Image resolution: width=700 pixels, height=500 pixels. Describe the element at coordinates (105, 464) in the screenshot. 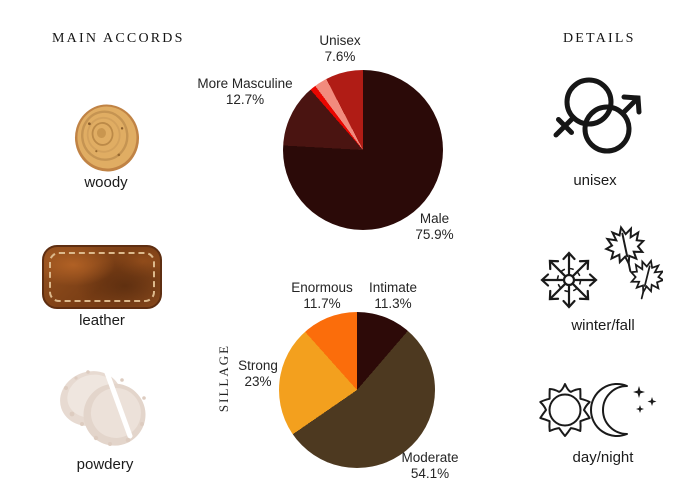

I see `accord-label-powdery: powdery` at that location.